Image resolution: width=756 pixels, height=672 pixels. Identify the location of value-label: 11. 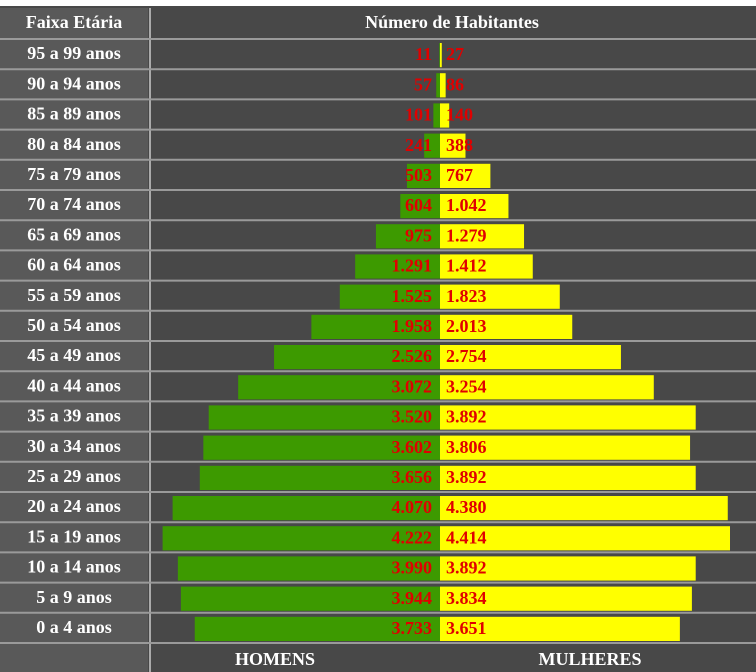
(423, 54).